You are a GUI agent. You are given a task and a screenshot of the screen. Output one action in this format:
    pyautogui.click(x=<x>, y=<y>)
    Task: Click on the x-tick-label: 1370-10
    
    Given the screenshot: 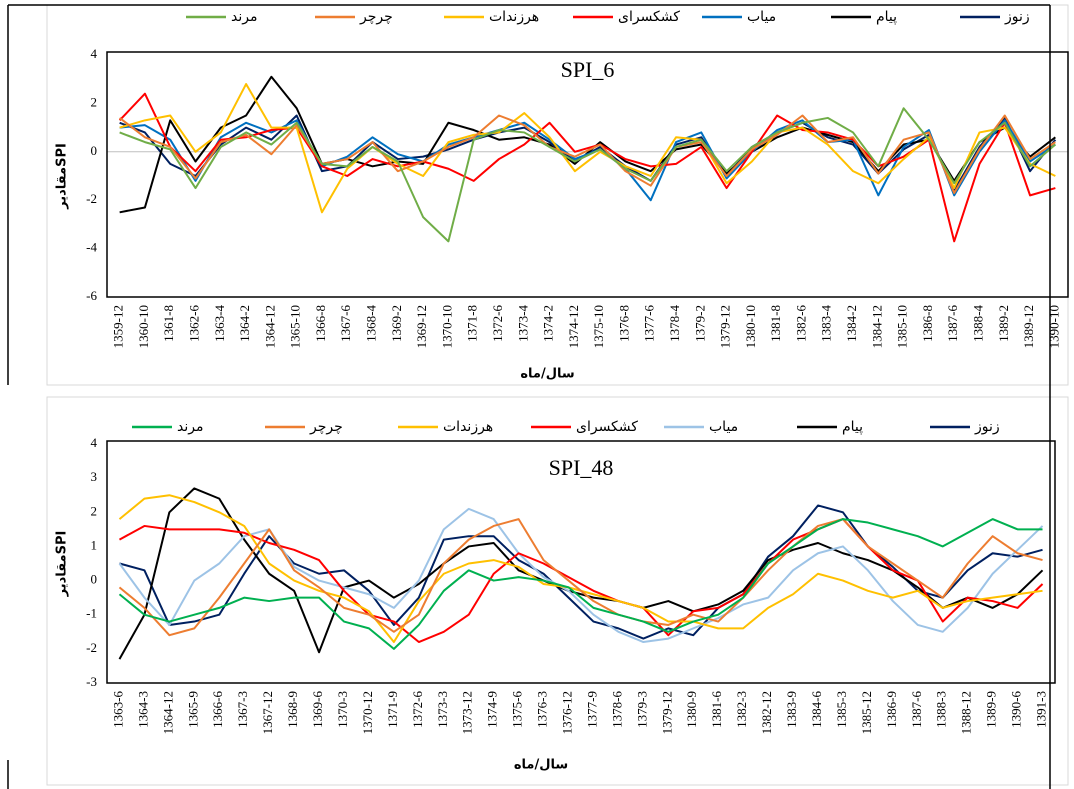 What is the action you would take?
    pyautogui.click(x=446, y=326)
    